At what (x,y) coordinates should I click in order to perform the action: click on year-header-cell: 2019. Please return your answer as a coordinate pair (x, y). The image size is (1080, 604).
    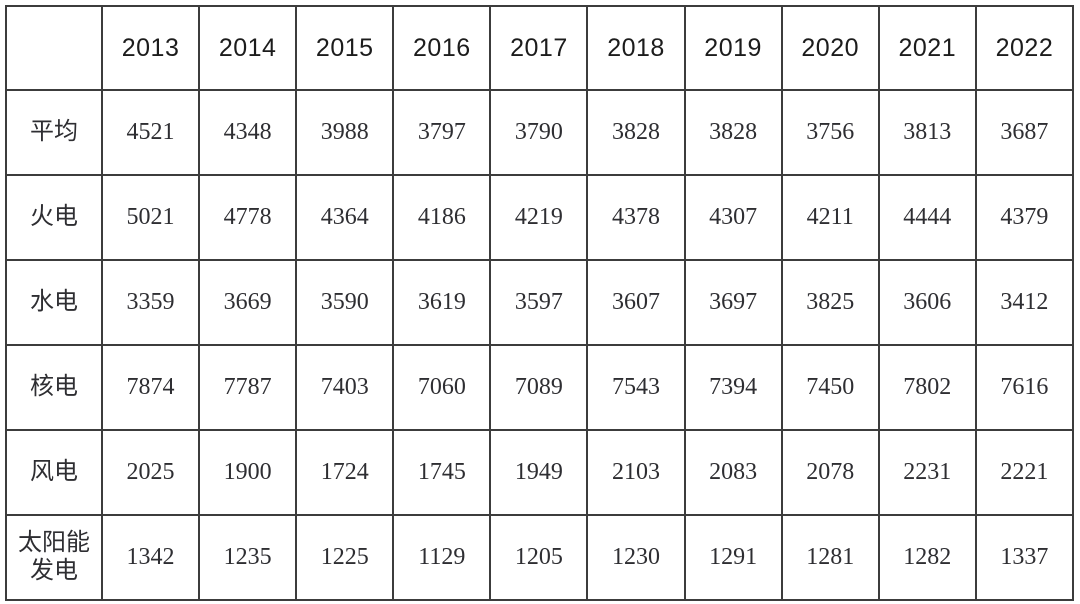
    Looking at the image, I should click on (733, 48).